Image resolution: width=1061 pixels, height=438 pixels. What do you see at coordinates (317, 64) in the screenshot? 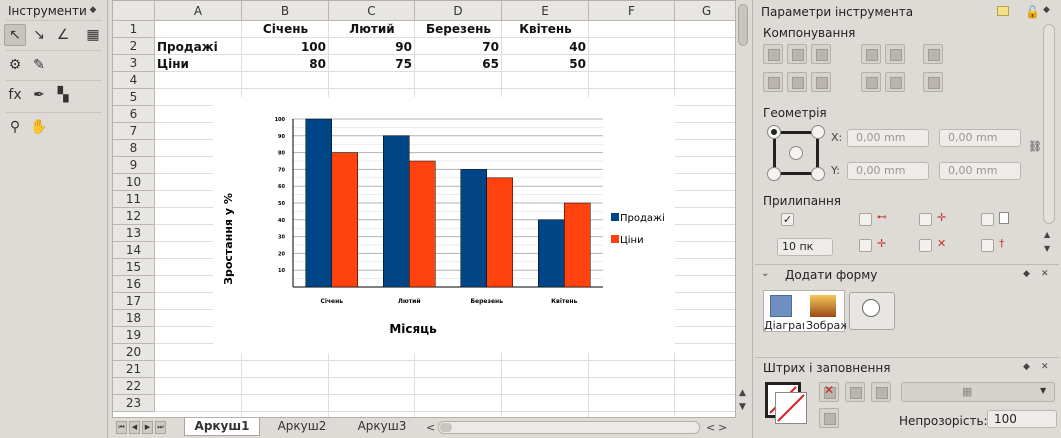
I see `cell: 80` at bounding box center [317, 64].